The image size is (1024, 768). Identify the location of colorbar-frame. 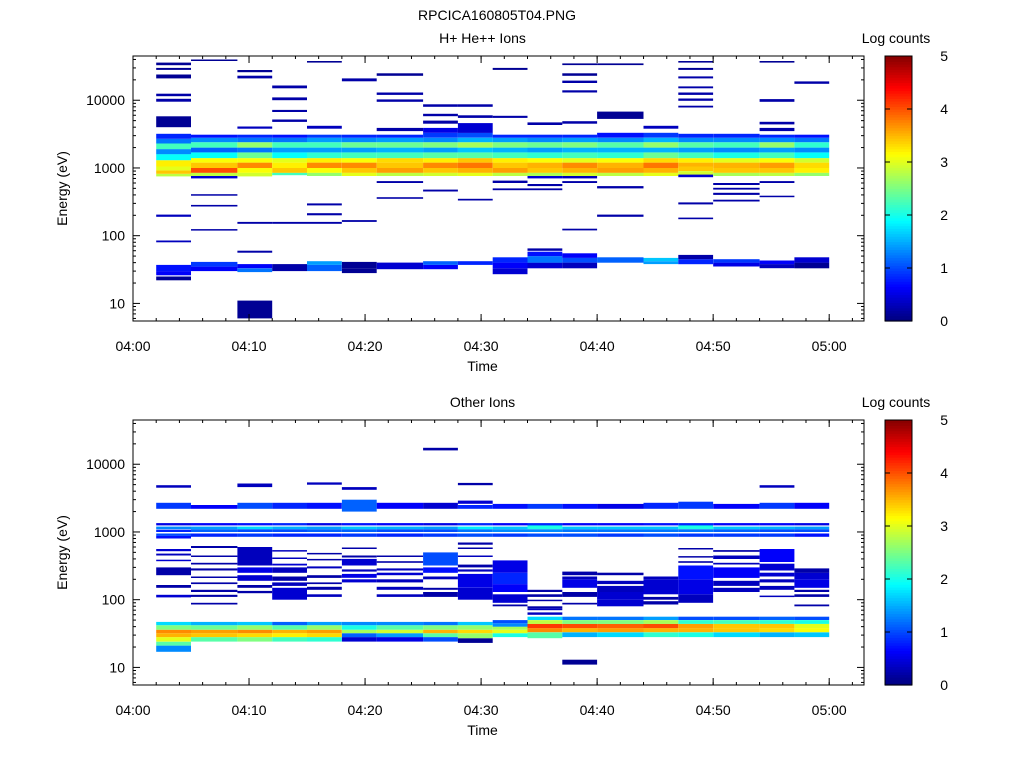
(898, 552).